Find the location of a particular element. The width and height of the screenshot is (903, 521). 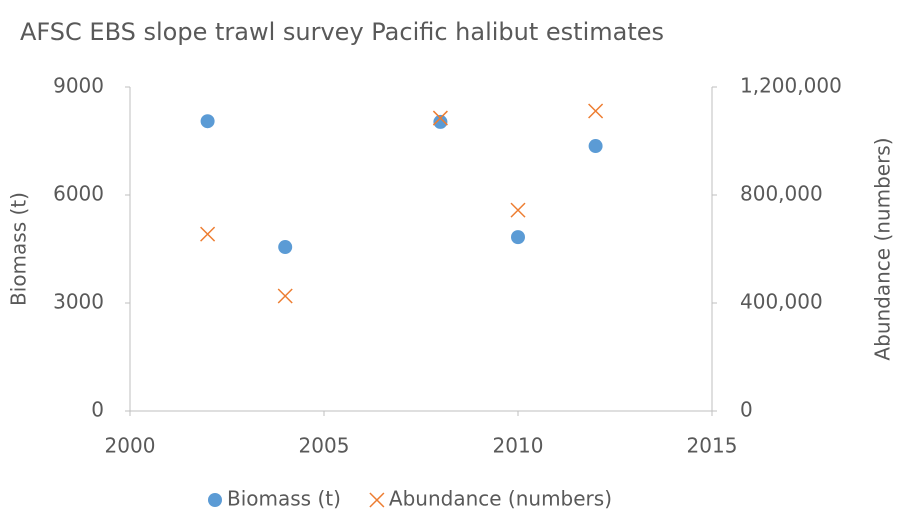

legend-label: Abundance (numbers) is located at coordinates (500, 499).